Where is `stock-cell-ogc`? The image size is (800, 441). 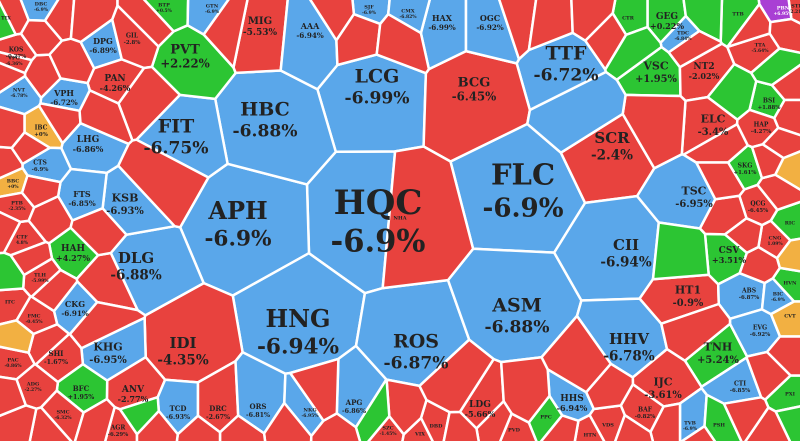 stock-cell-ogc is located at coordinates (492, 32).